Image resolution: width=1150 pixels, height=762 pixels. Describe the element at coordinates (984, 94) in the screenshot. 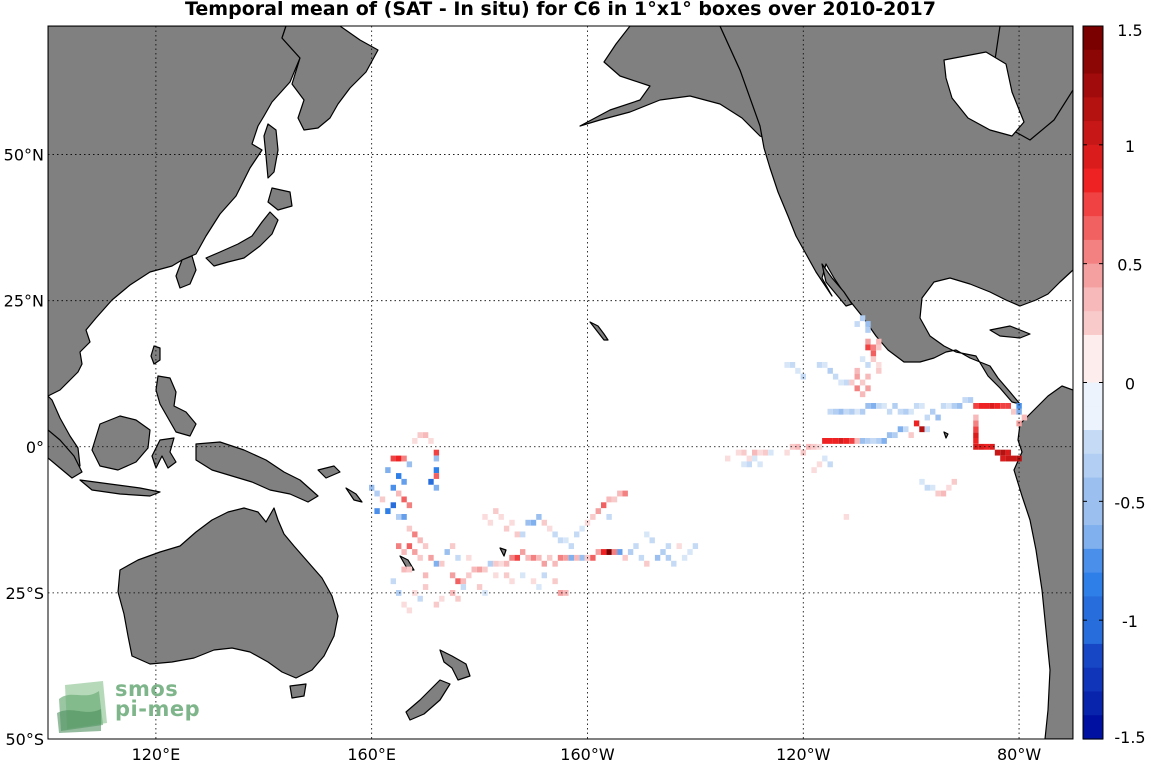

I see `hudson-bay-hole` at that location.